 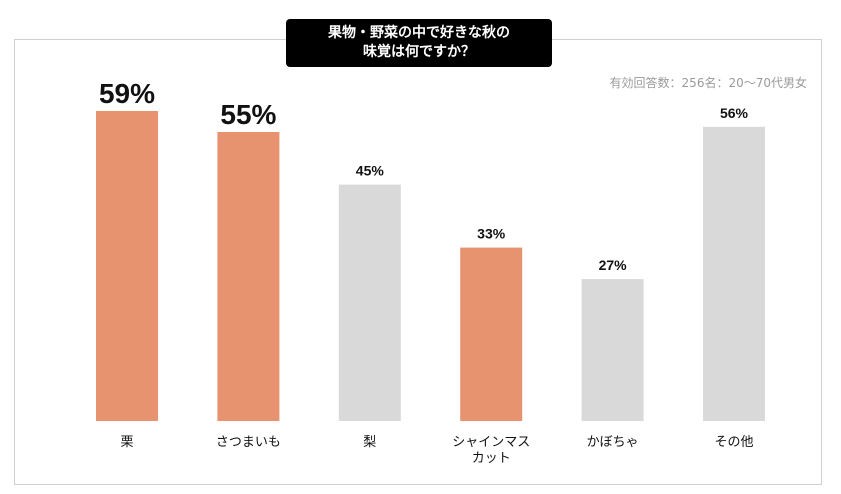 I want to click on value-label-4: 33%, so click(x=491, y=234).